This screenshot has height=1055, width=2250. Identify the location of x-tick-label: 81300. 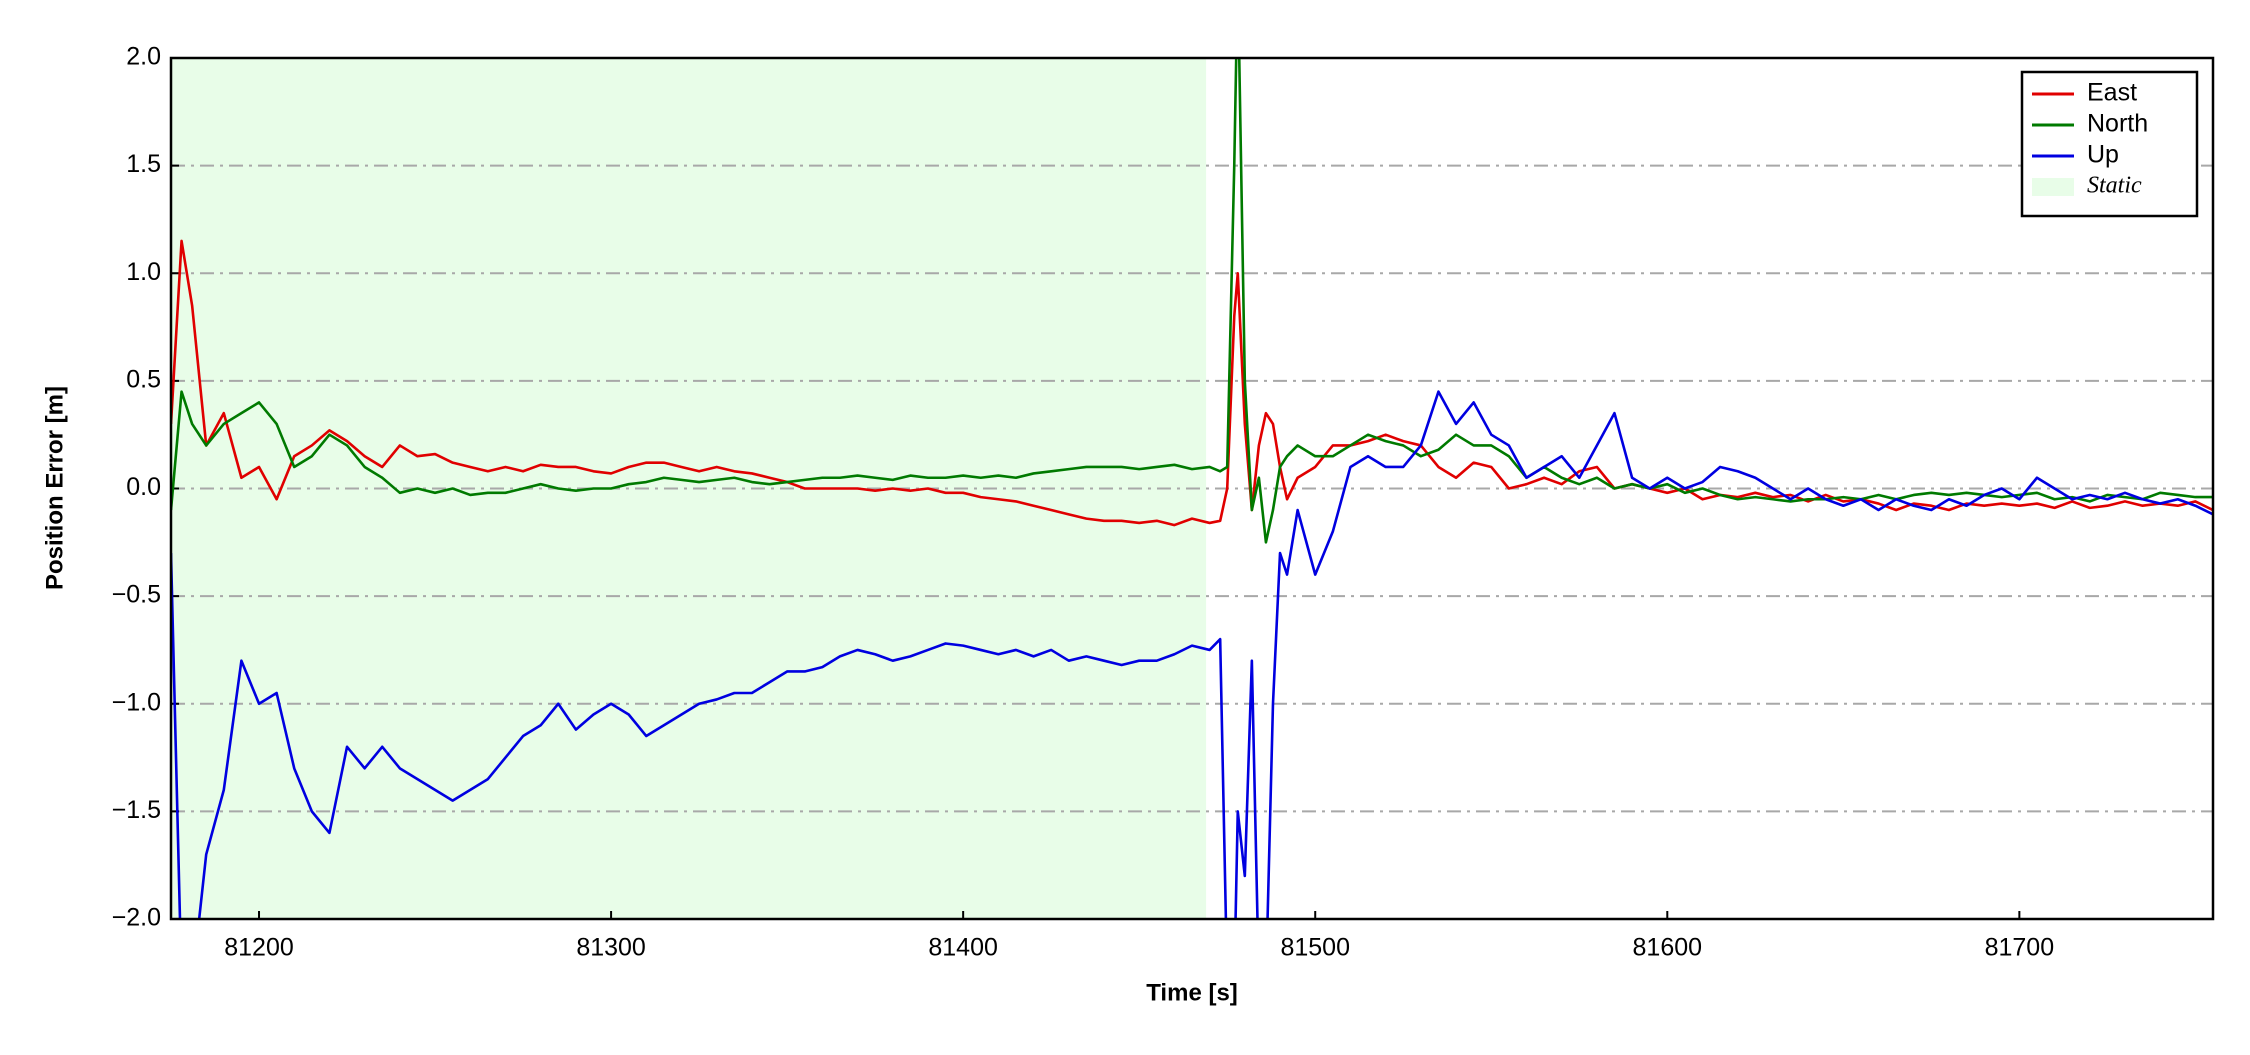
(611, 948).